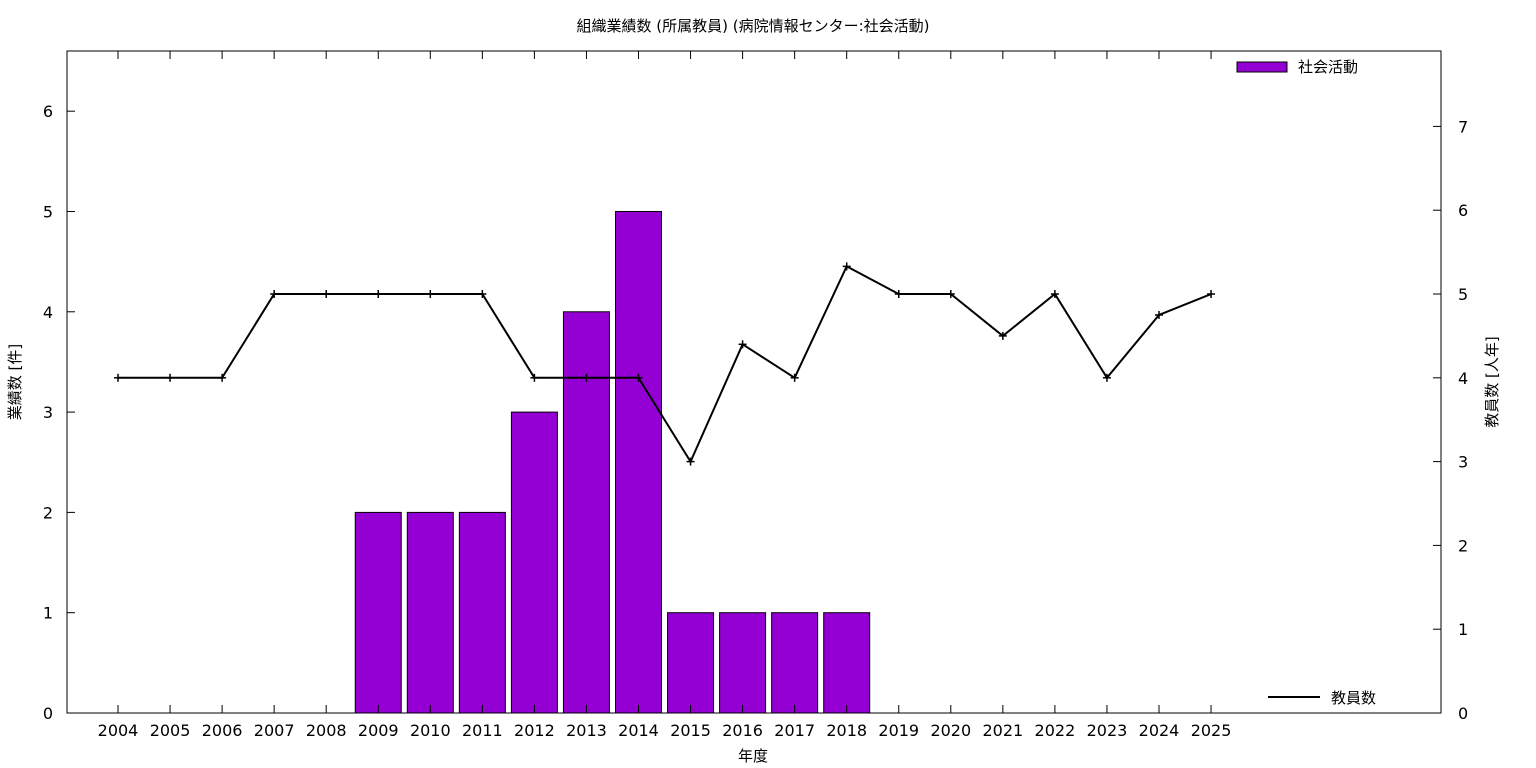 The width and height of the screenshot is (1536, 768). Describe the element at coordinates (118, 730) in the screenshot. I see `x-tick-label: 2004` at that location.